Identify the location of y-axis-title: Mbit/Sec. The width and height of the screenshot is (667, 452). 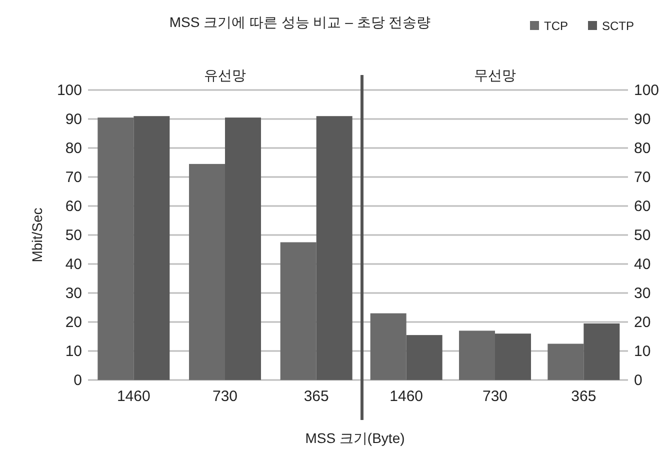
(37, 235).